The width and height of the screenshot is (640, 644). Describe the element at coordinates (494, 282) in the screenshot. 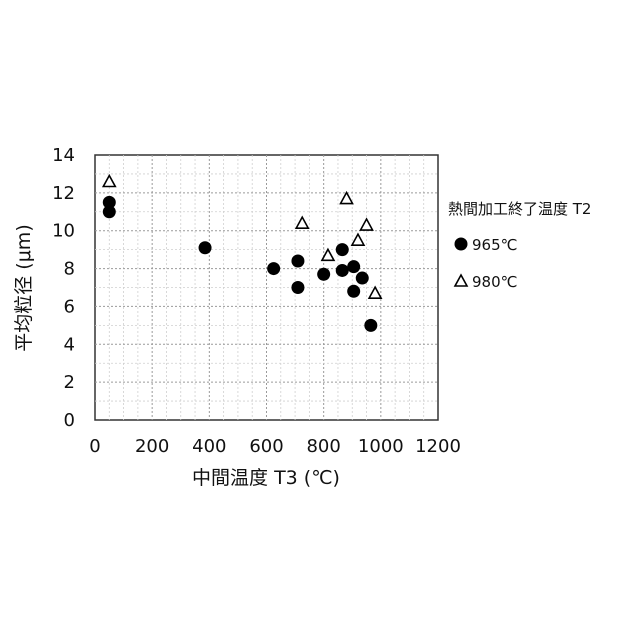

I see `legend-label-980: 980℃` at that location.